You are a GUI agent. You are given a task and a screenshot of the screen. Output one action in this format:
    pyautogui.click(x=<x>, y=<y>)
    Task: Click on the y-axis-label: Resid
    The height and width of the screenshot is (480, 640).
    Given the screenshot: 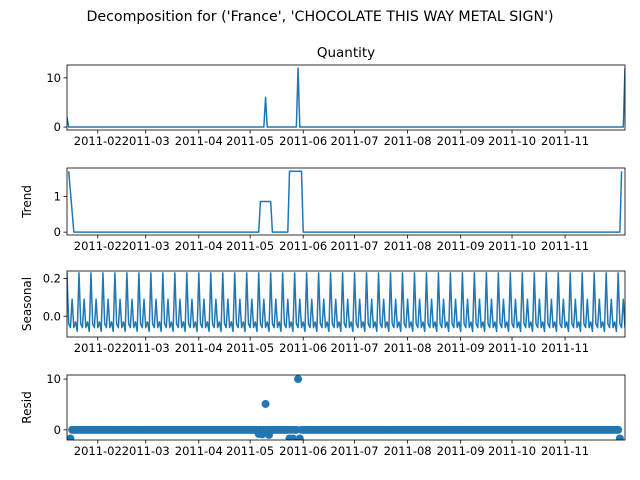 What is the action you would take?
    pyautogui.click(x=27, y=407)
    